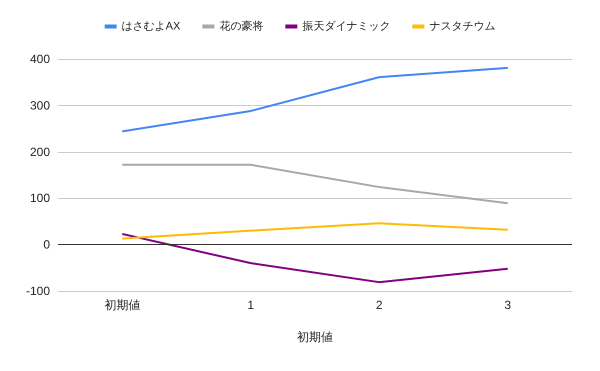  Describe the element at coordinates (508, 305) in the screenshot. I see `x-tick-label: 3` at that location.